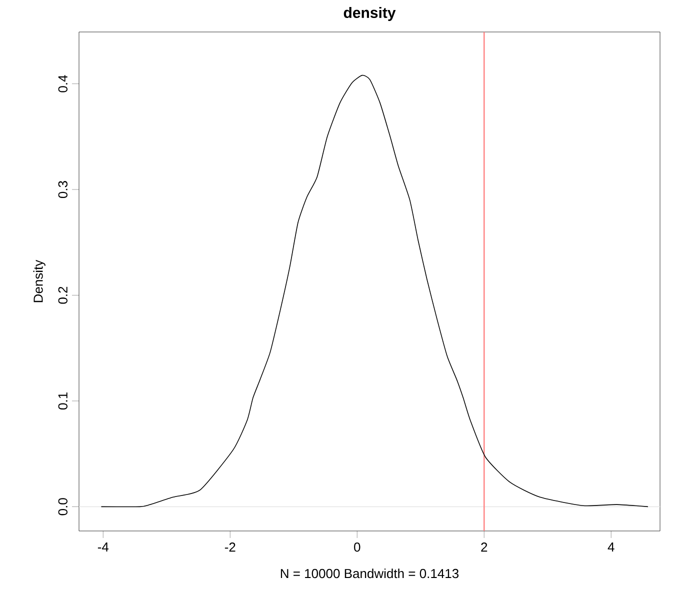 This screenshot has width=687, height=613. I want to click on x-tick-label: -2, so click(230, 547).